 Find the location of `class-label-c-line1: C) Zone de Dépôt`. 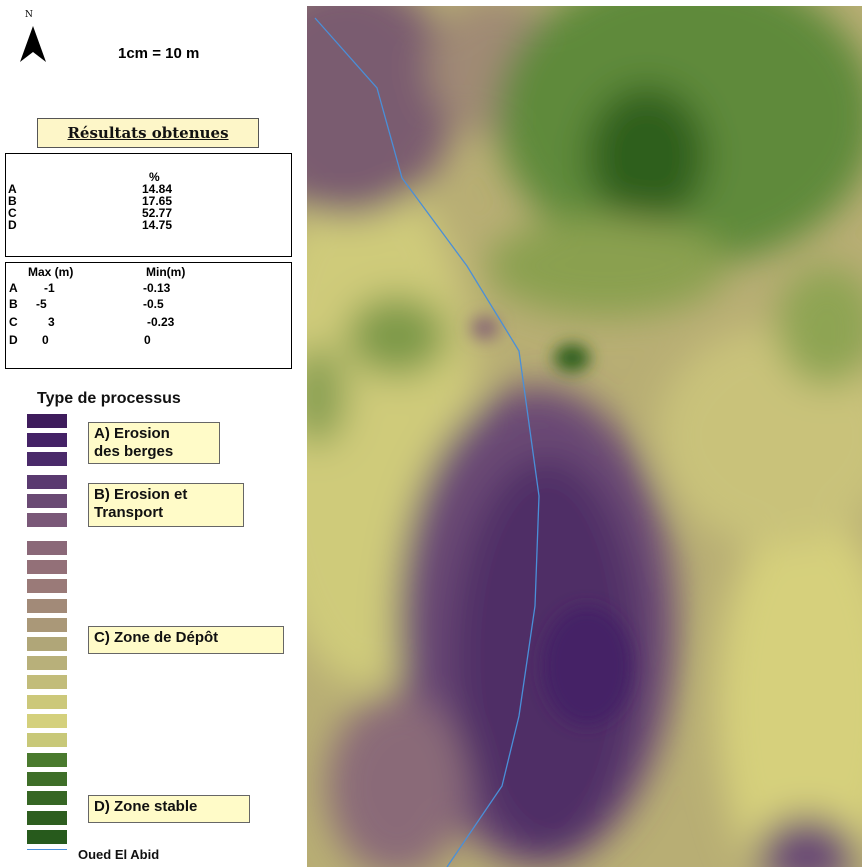

class-label-c-line1: C) Zone de Dépôt is located at coordinates (156, 637).